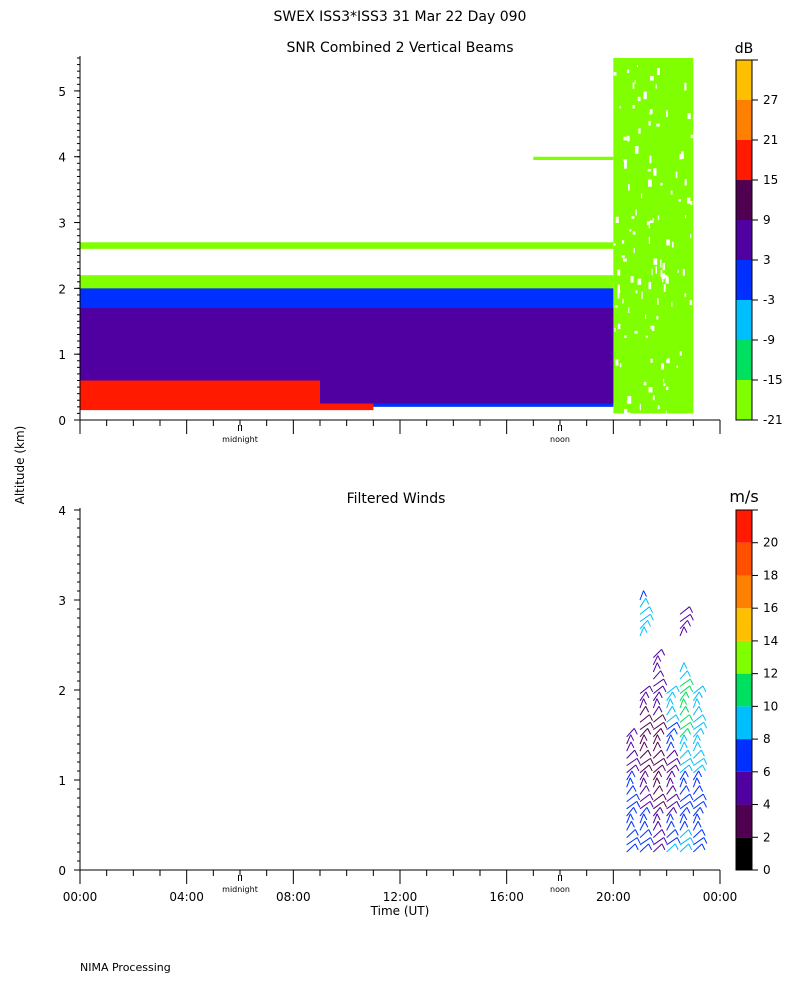 This screenshot has width=800, height=1000. What do you see at coordinates (773, 380) in the screenshot?
I see `colorbar-tick-label: -15` at bounding box center [773, 380].